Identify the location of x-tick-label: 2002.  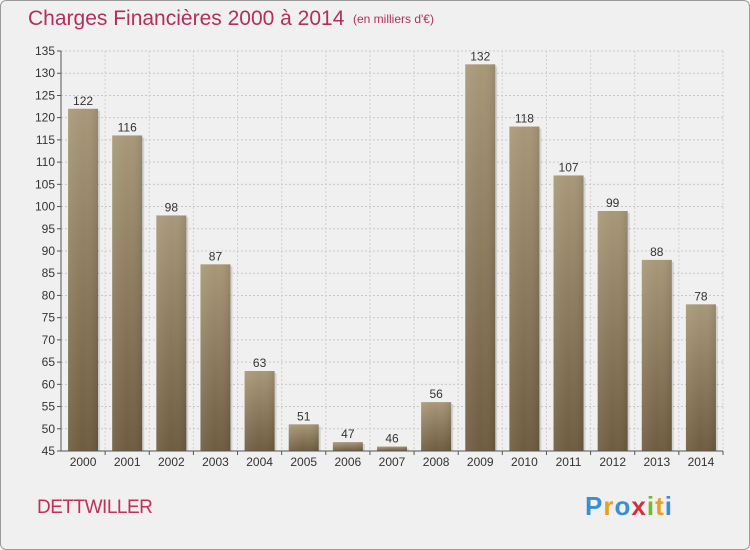
(171, 462).